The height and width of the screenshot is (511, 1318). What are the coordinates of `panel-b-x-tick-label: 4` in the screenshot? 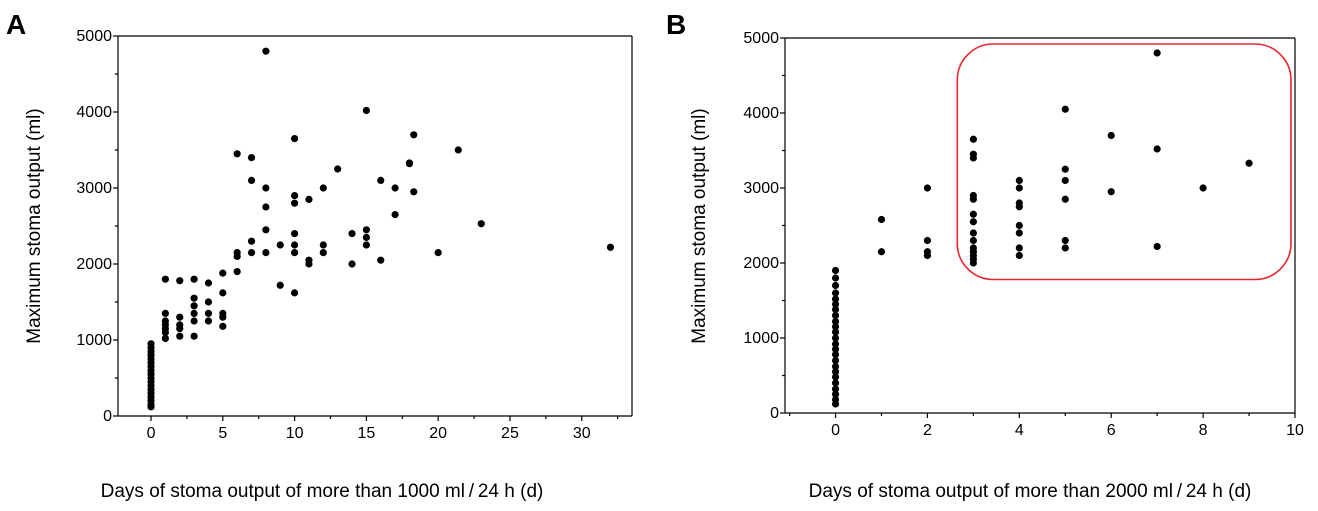 It's located at (1019, 430).